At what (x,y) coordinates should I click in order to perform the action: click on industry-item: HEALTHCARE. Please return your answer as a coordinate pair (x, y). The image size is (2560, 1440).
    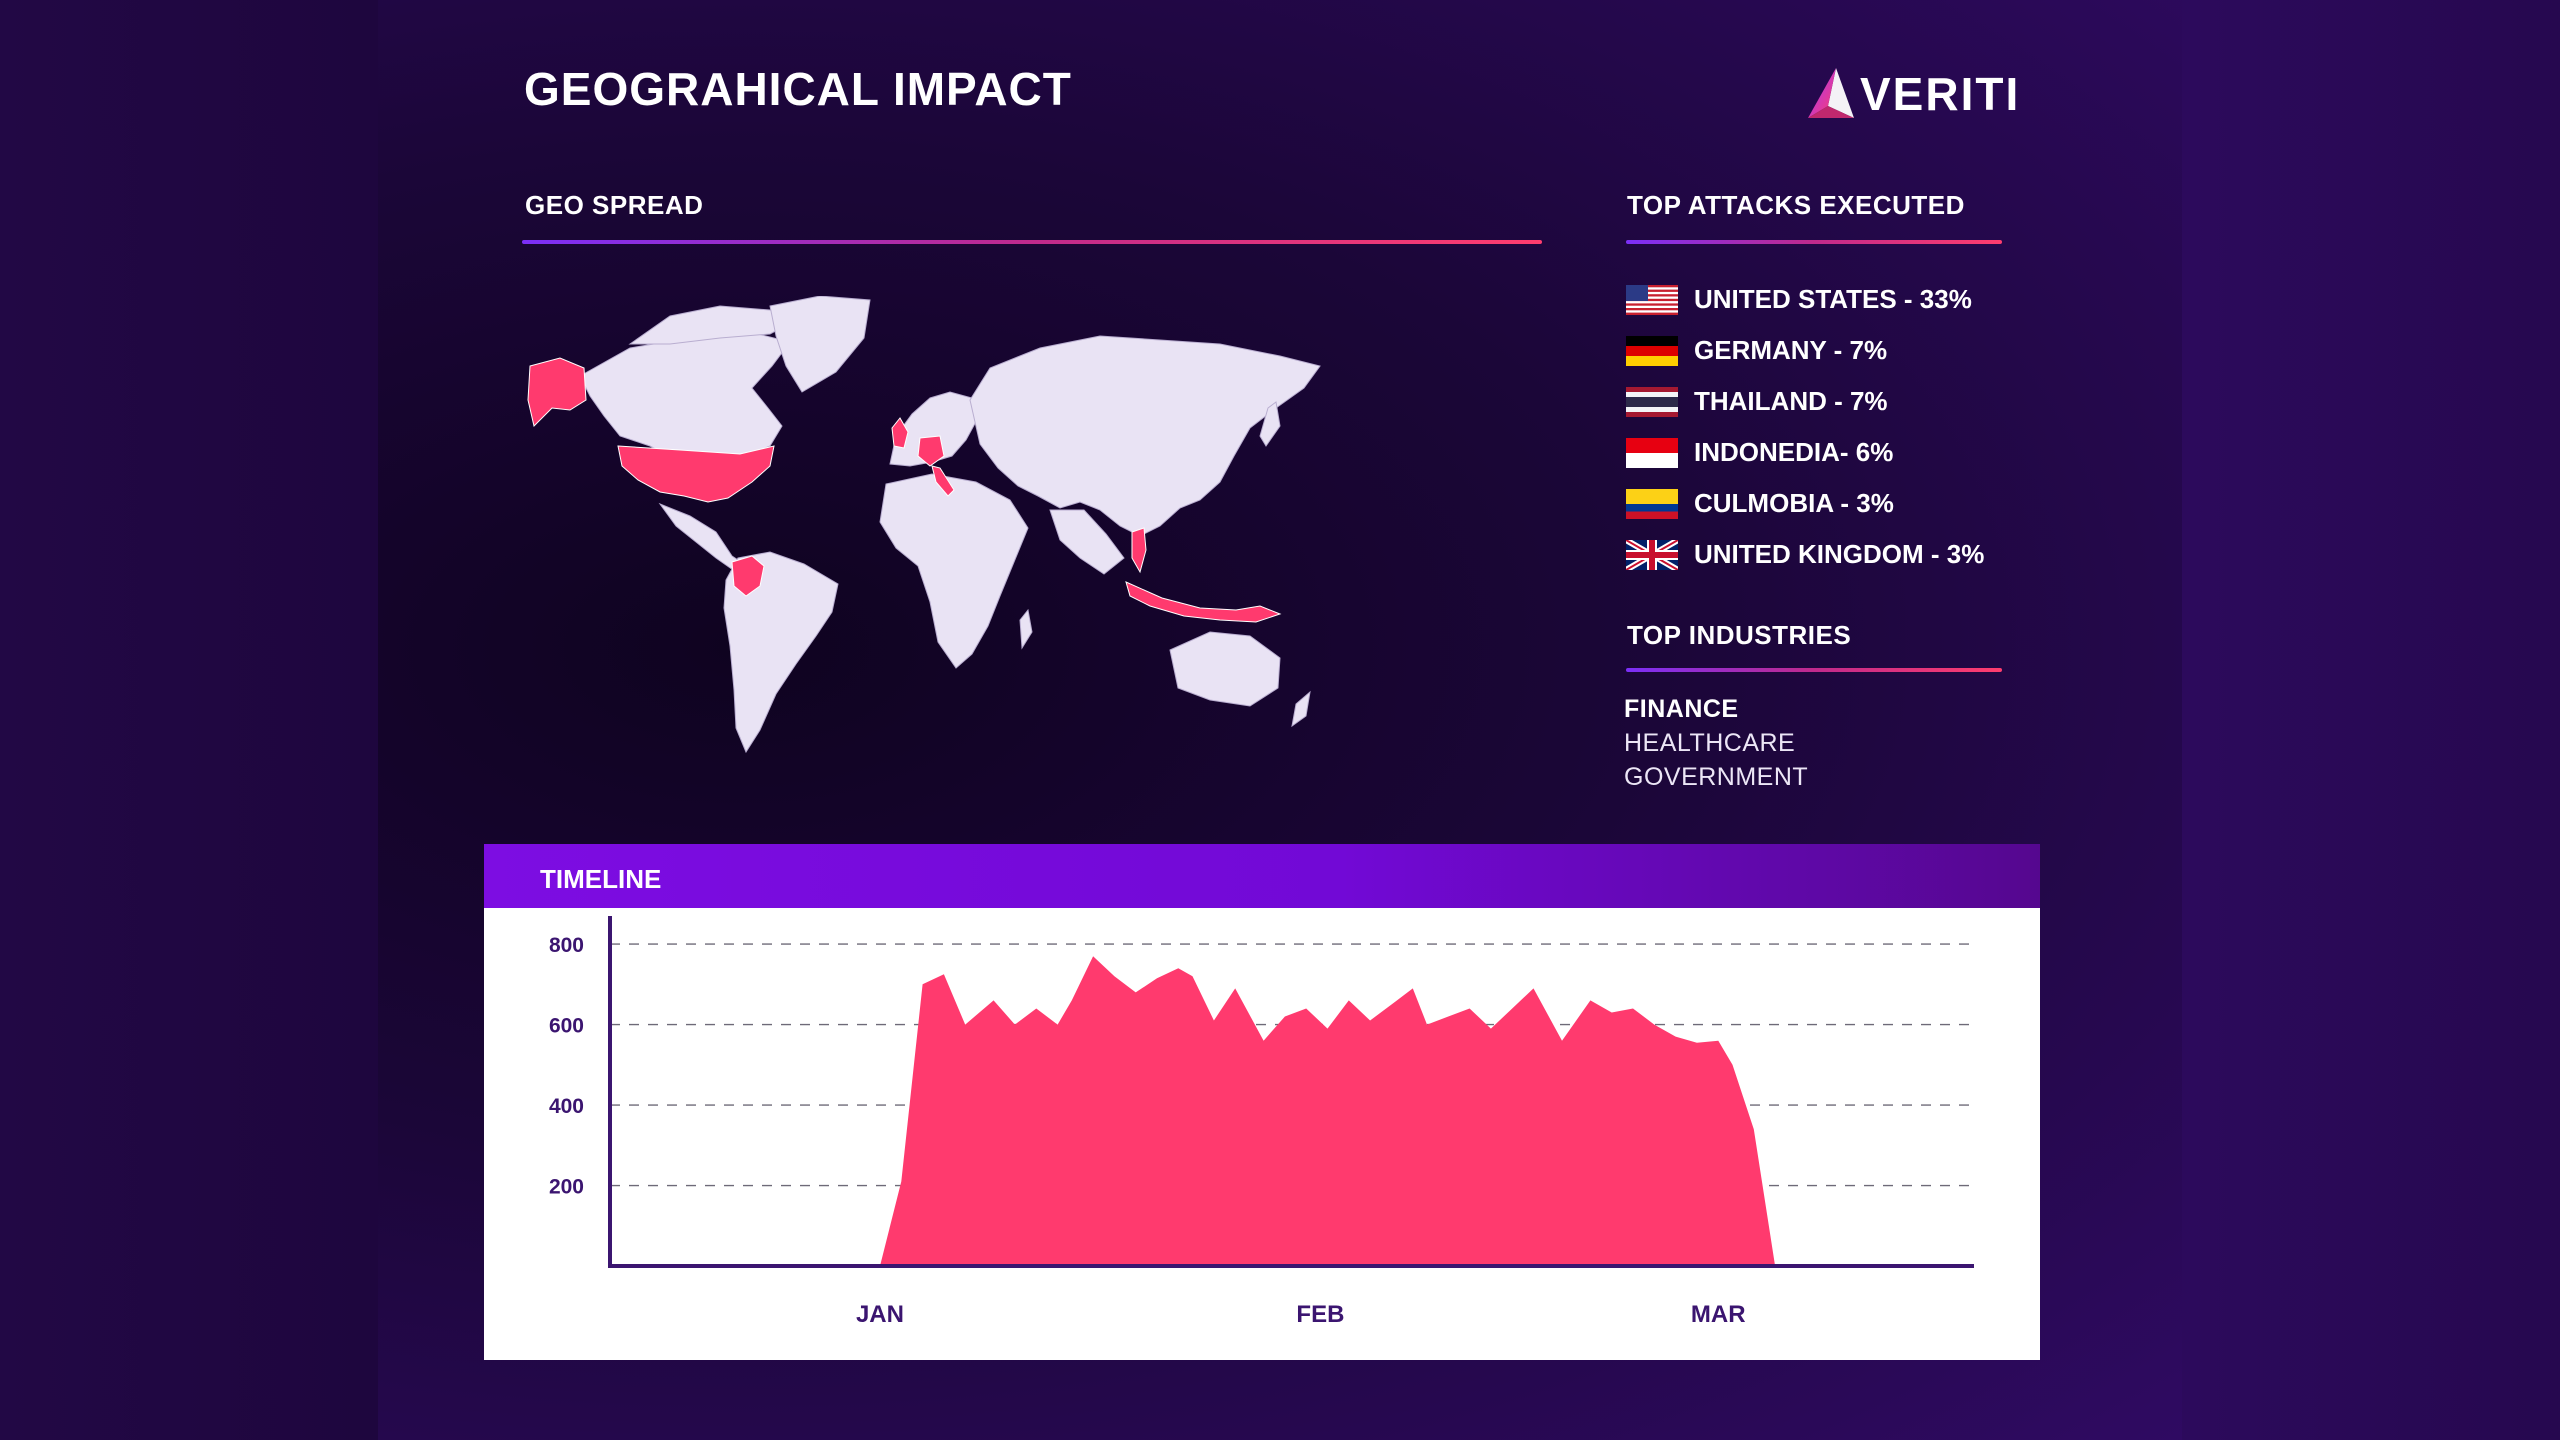
    Looking at the image, I should click on (1710, 743).